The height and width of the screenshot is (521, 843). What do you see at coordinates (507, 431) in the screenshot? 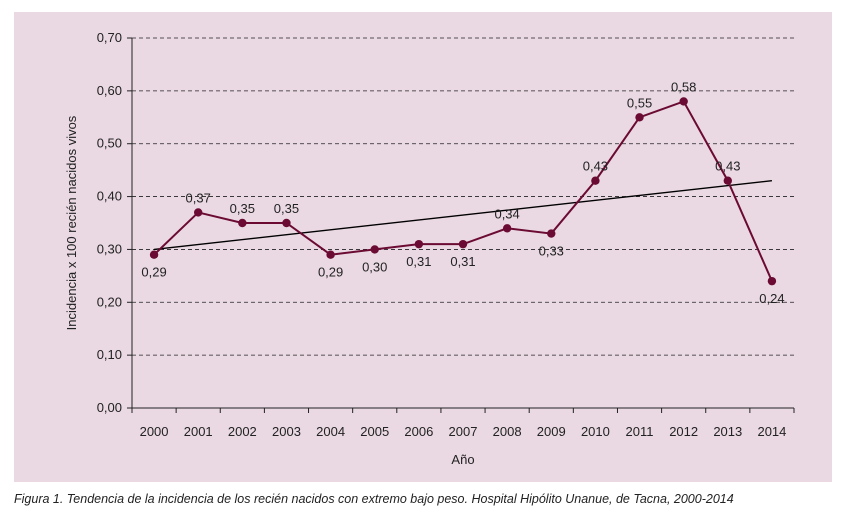
I see `x-tick-label: 2008` at bounding box center [507, 431].